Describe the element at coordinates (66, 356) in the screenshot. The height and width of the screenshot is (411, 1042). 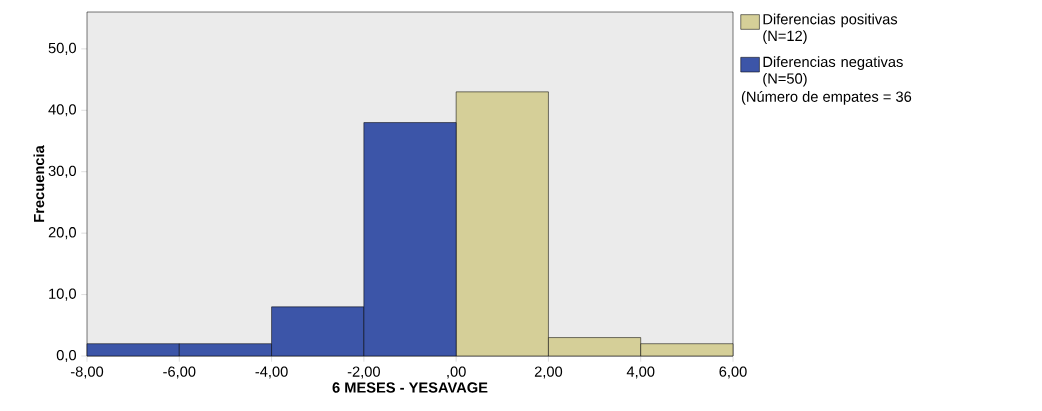
I see `y-tick-label: 0,0` at that location.